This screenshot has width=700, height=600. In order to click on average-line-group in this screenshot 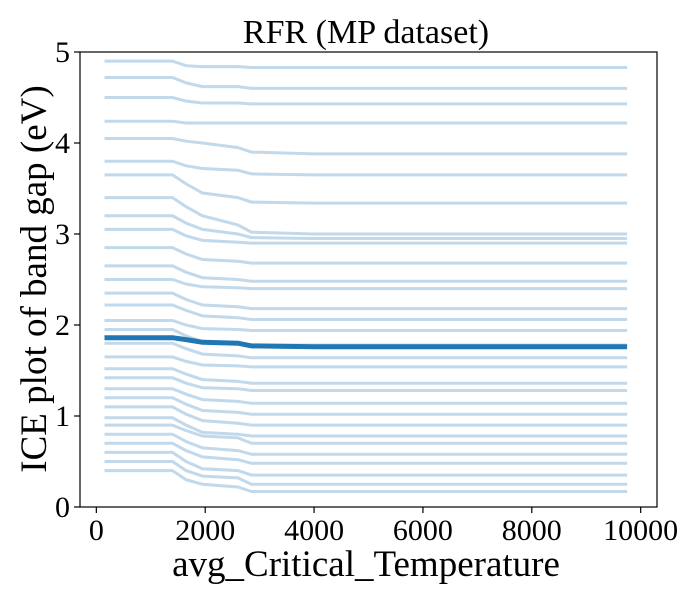, I will do `click(366, 342)`.